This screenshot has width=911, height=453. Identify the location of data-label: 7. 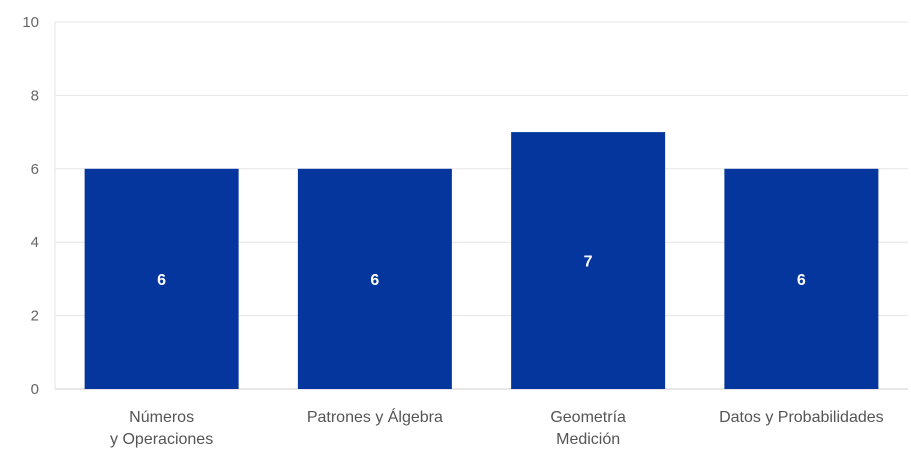
(588, 262).